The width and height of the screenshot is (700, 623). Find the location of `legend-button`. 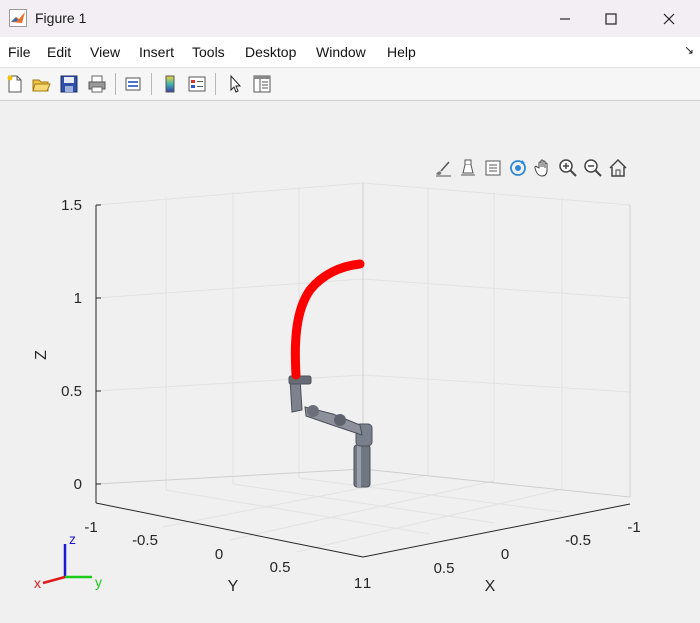

legend-button is located at coordinates (197, 84).